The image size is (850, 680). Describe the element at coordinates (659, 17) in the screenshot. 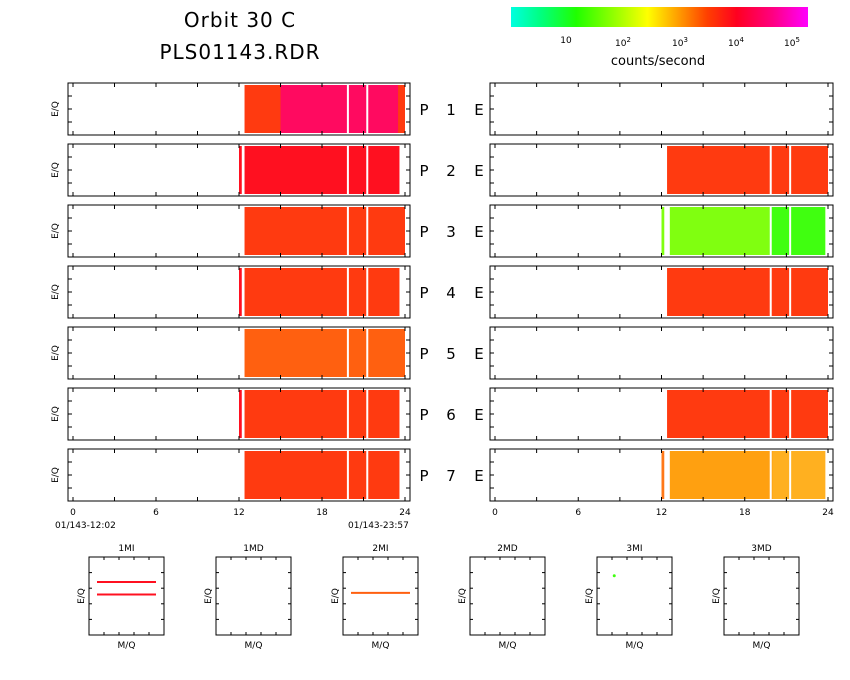

I see `colorbar` at that location.